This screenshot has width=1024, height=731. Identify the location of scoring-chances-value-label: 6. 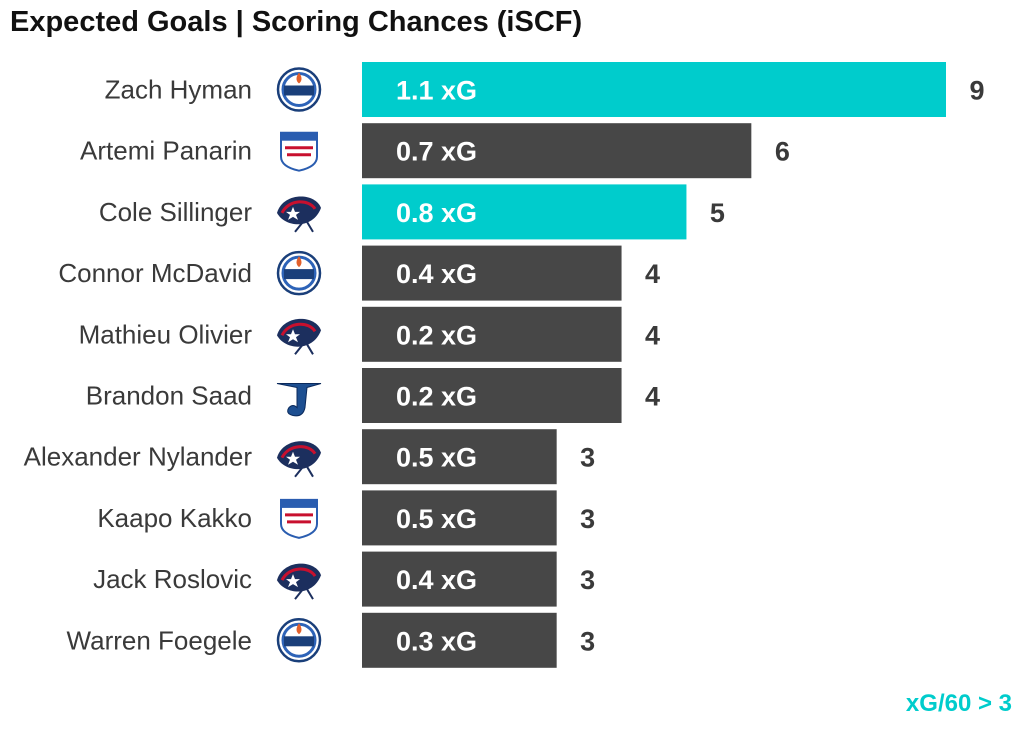
(782, 152).